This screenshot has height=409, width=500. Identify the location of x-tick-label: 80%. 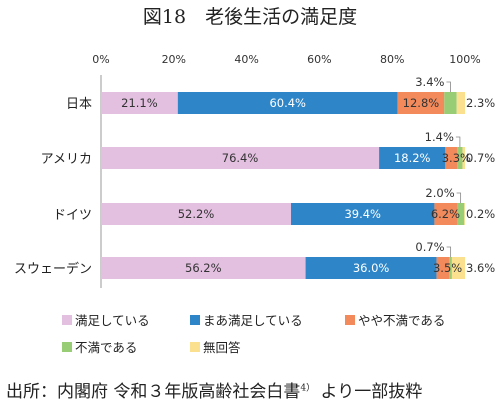
(392, 59).